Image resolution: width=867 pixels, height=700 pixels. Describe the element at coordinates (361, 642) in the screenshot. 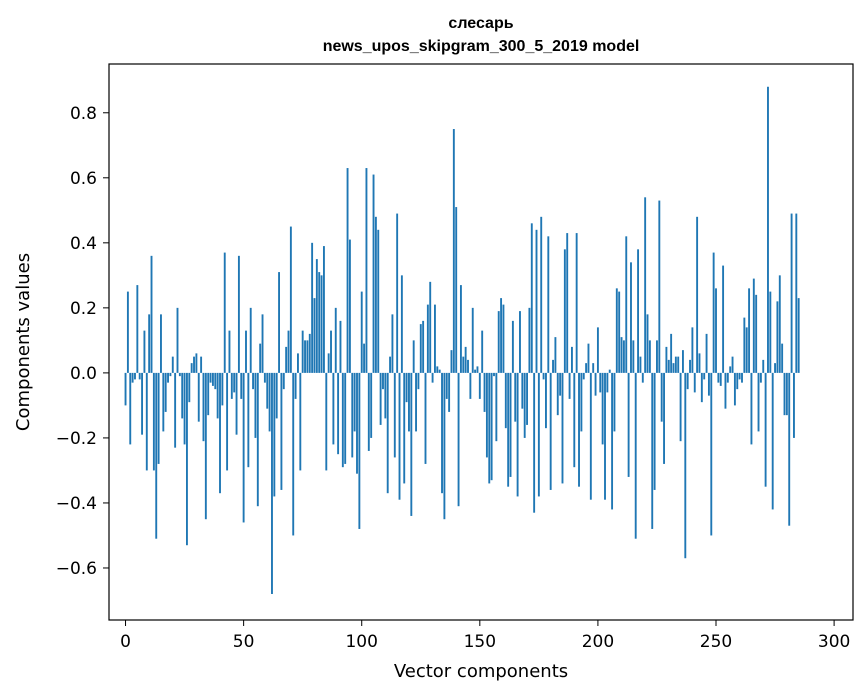

I see `x-tick-label: 100` at that location.